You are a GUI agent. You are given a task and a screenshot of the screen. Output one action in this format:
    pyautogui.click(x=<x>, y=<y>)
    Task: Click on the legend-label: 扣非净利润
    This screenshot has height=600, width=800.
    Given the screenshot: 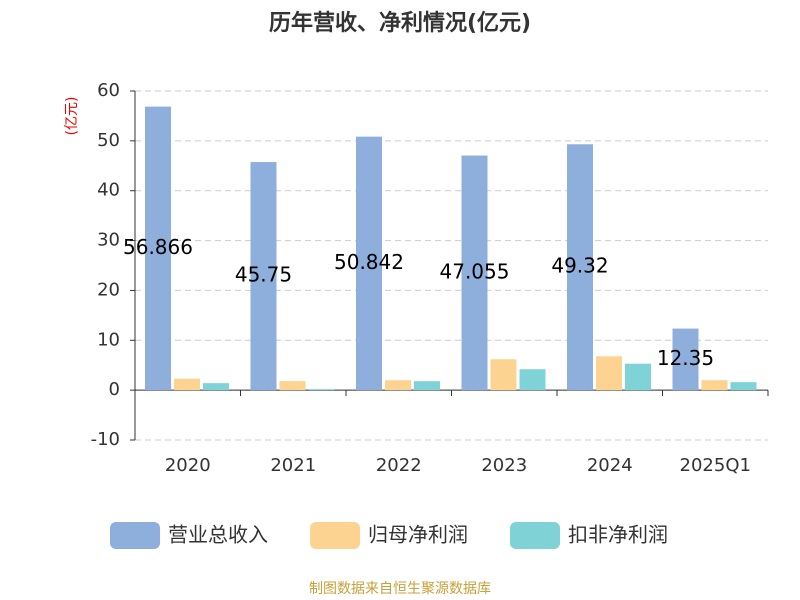 What is the action you would take?
    pyautogui.click(x=618, y=535)
    